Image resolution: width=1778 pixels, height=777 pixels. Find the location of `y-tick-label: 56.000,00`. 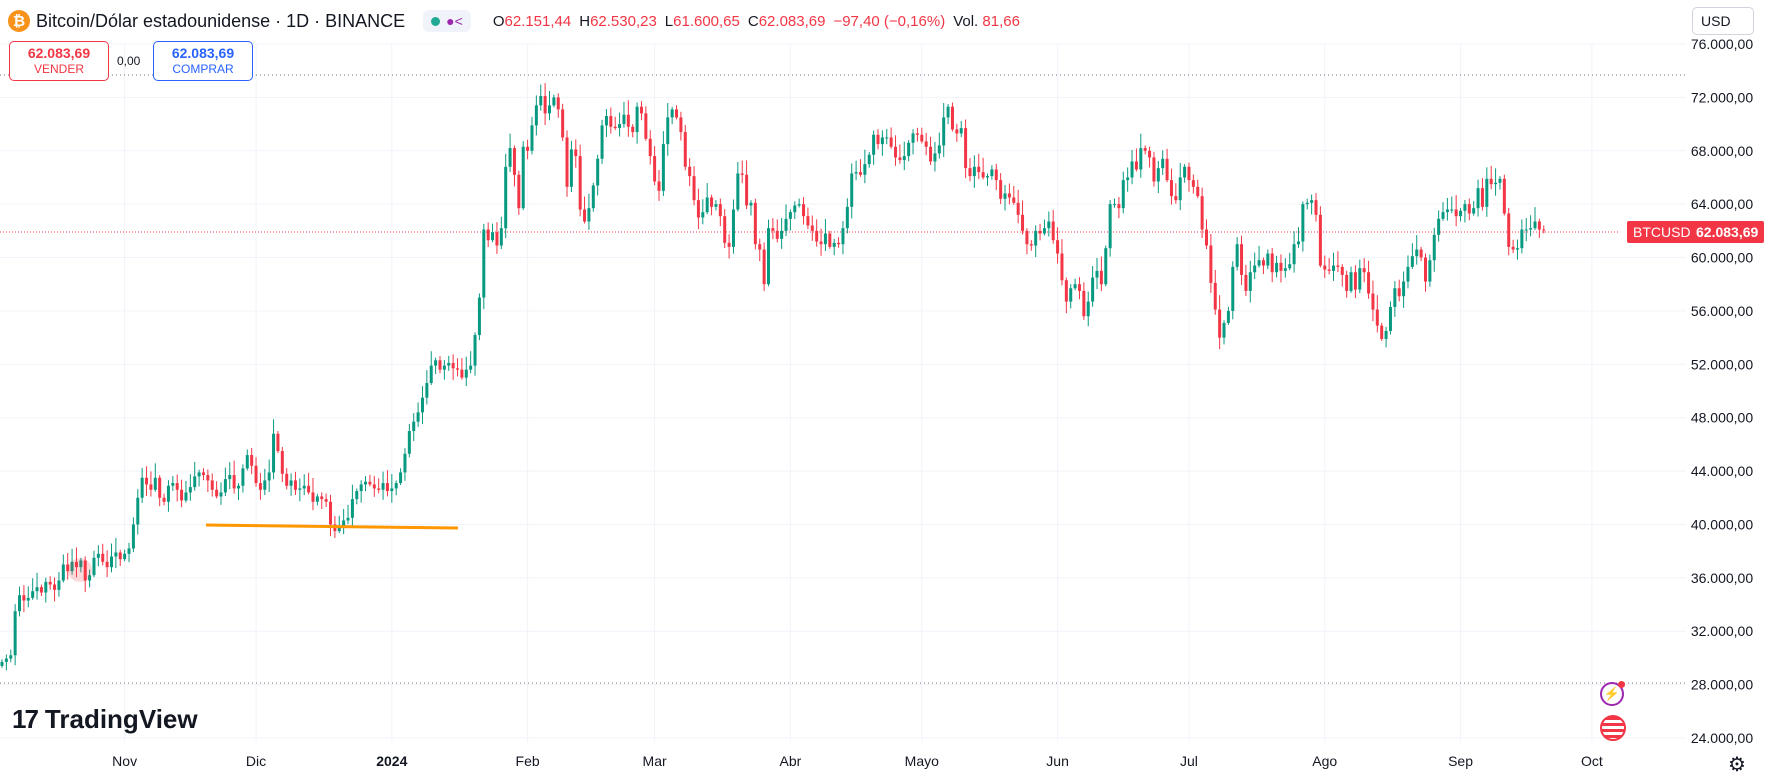

y-tick-label: 56.000,00 is located at coordinates (1722, 311).